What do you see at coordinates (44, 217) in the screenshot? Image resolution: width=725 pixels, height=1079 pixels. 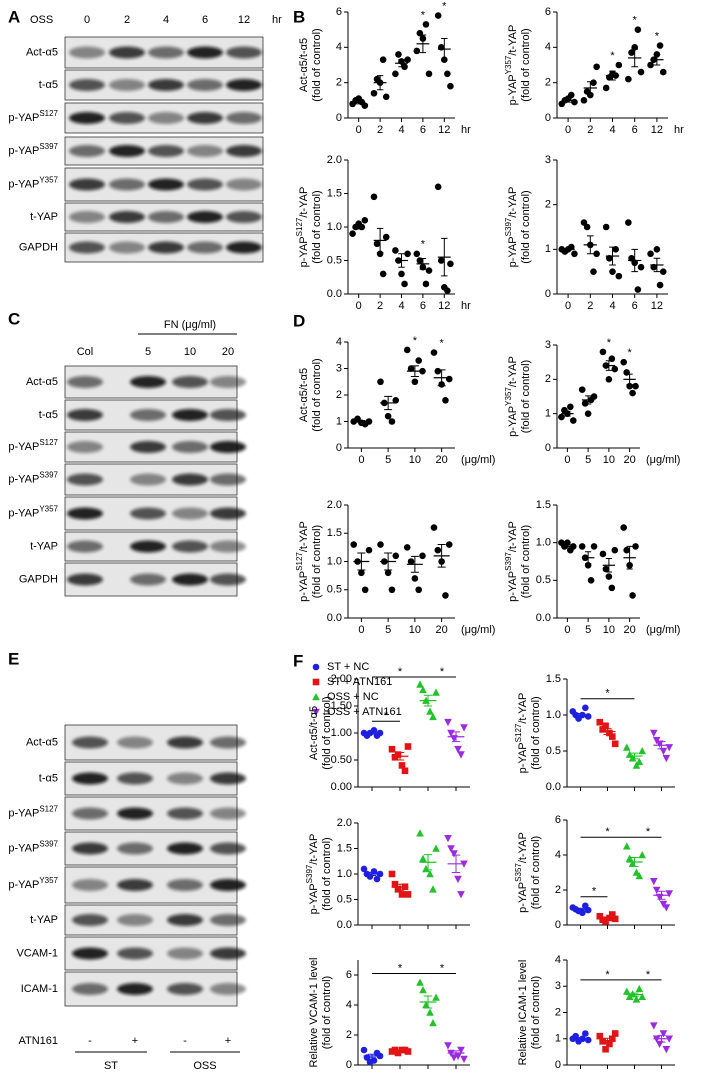 I see `blot-row-label: t-YAP` at bounding box center [44, 217].